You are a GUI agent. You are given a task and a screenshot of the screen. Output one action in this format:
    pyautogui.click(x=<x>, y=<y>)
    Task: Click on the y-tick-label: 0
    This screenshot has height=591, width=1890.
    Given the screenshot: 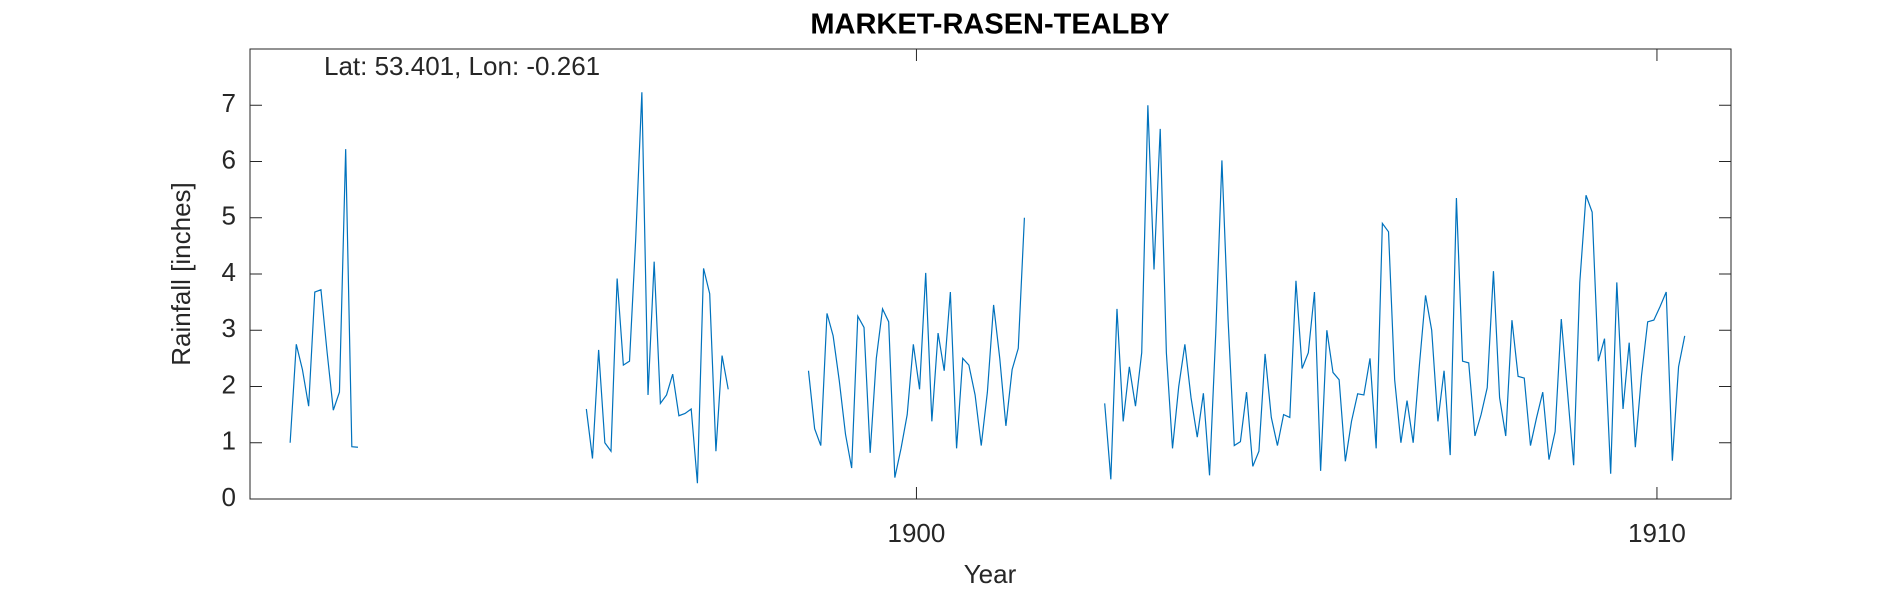 What is the action you would take?
    pyautogui.click(x=229, y=497)
    